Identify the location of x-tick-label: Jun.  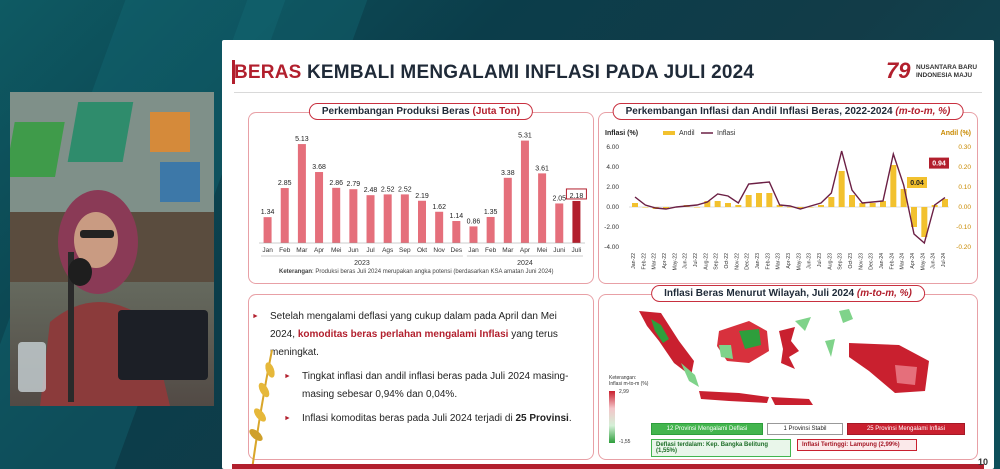
(353, 250).